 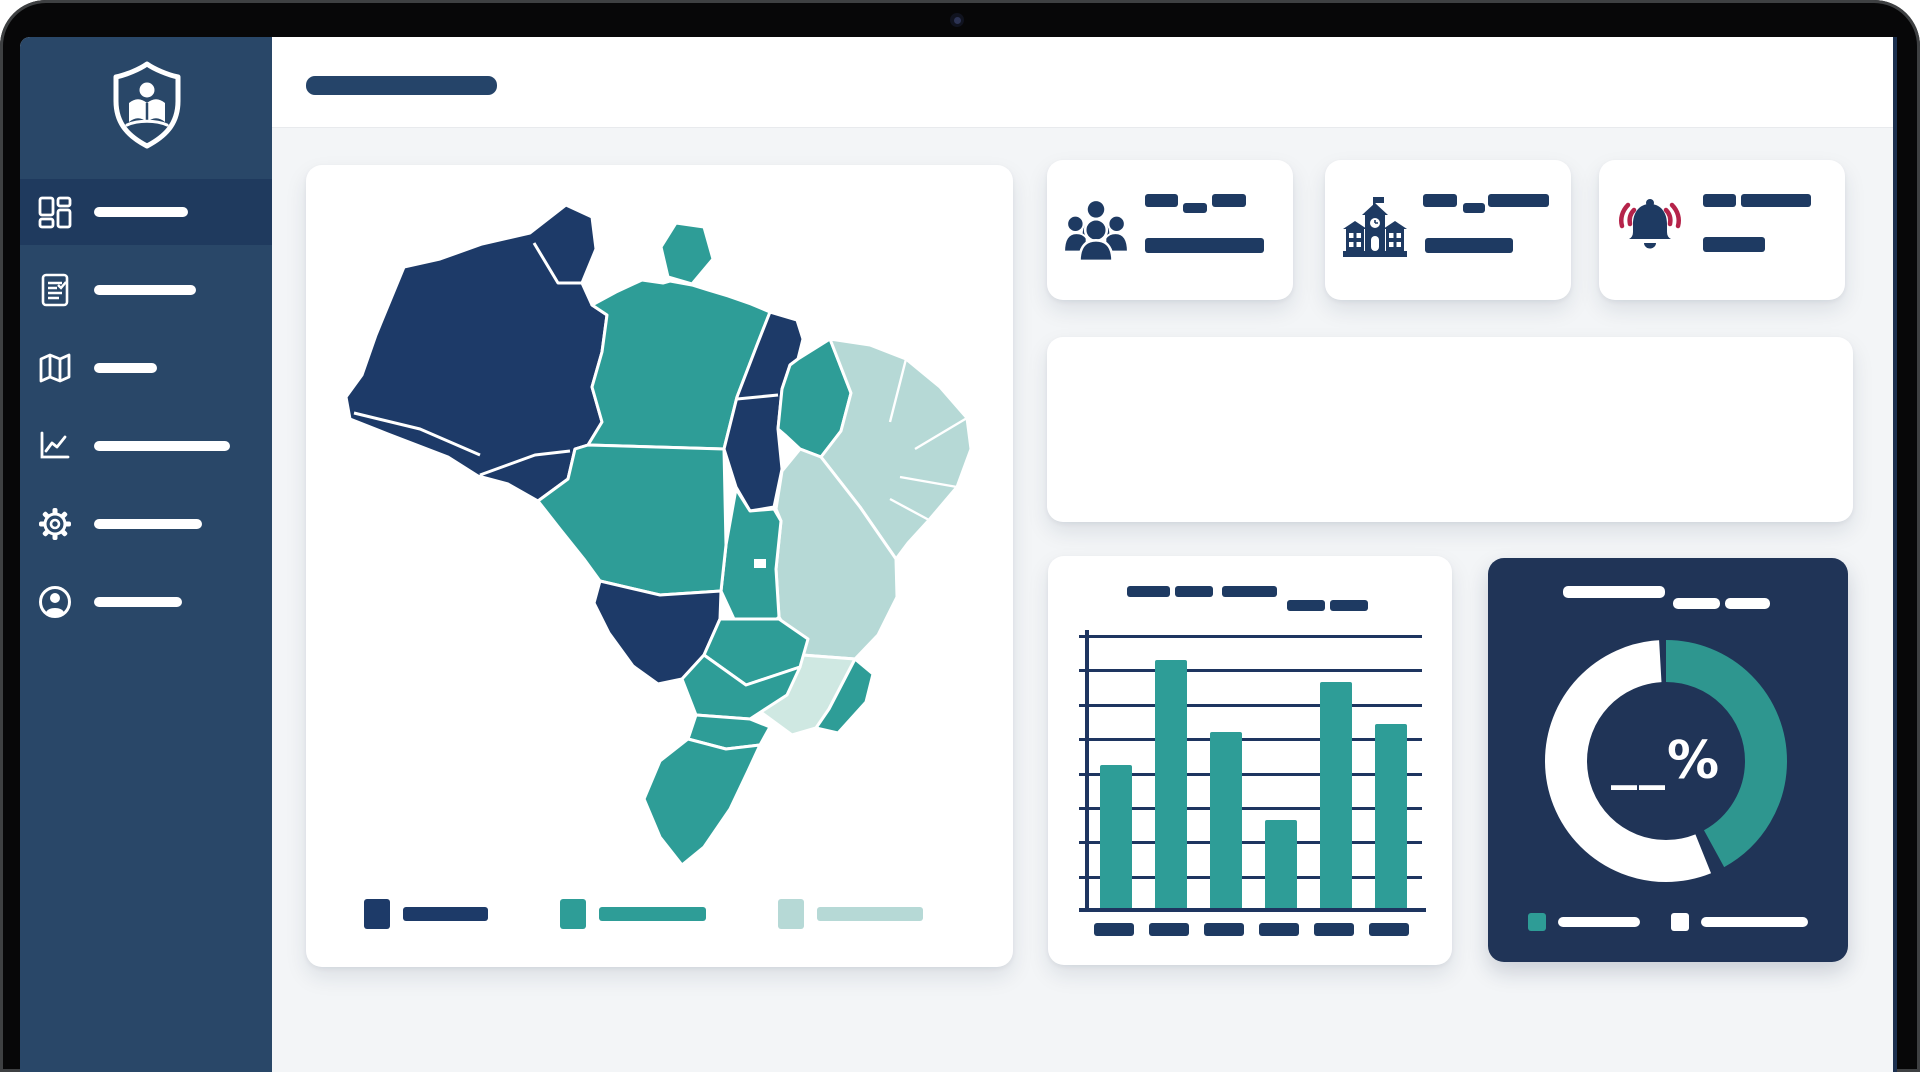 I want to click on school-building-icon, so click(x=1375, y=229).